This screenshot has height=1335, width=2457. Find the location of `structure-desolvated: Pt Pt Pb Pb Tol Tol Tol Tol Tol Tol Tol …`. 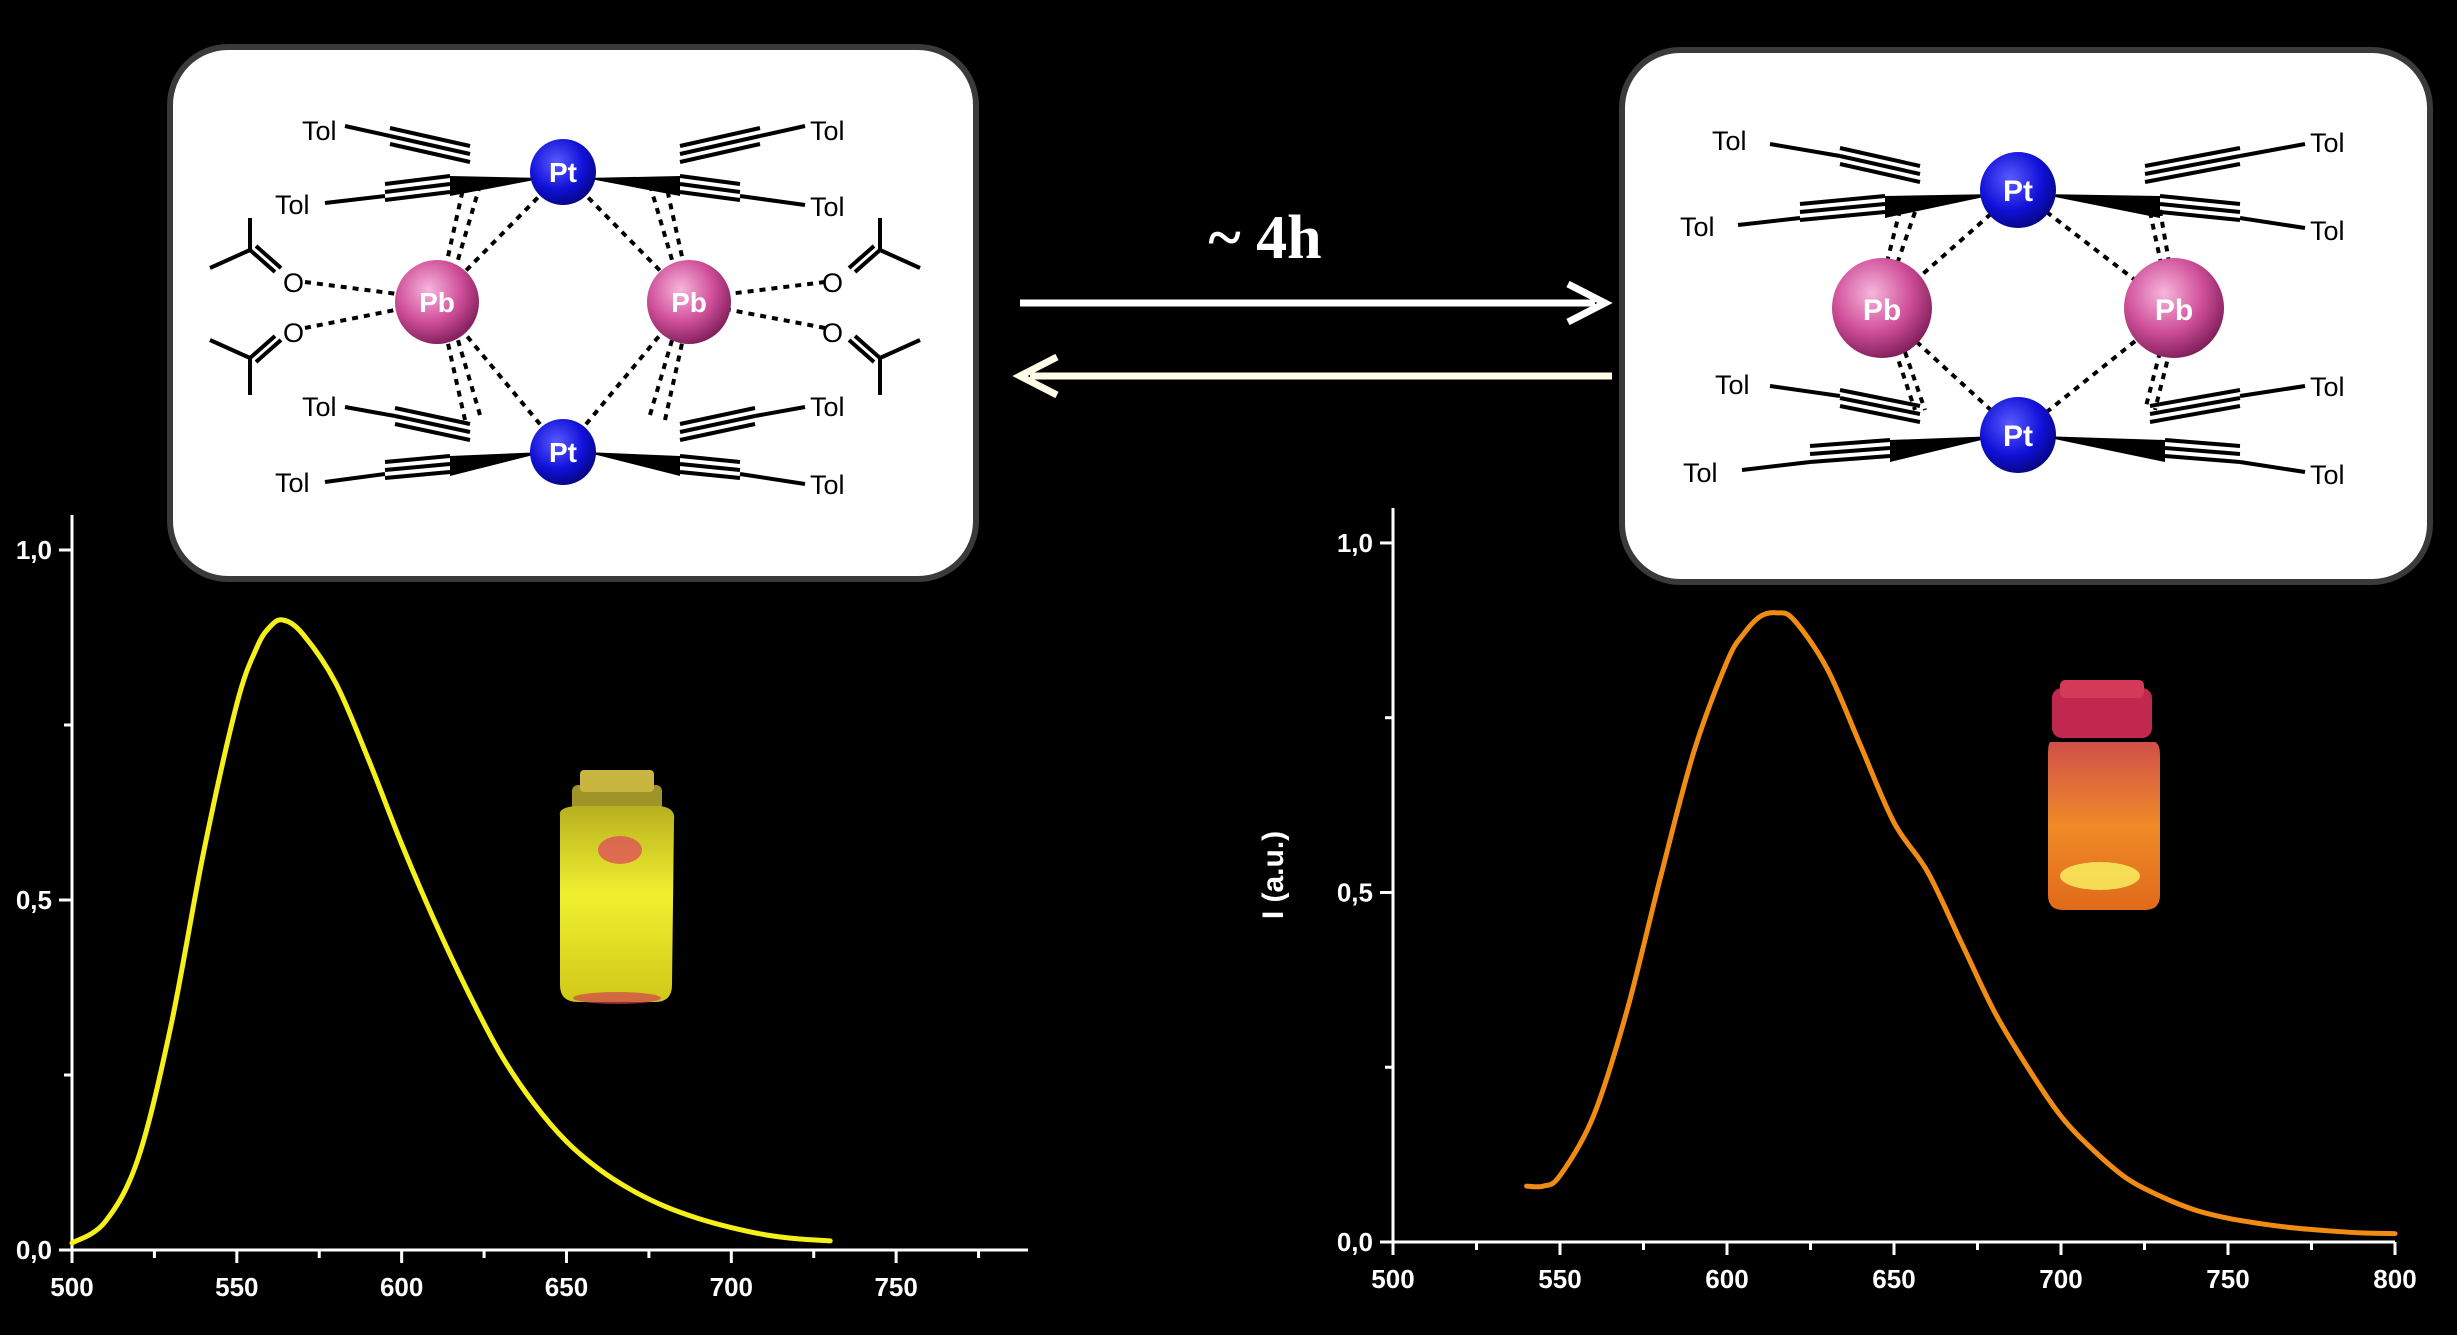

structure-desolvated: Pt Pt Pb Pb Tol Tol Tol Tol Tol Tol Tol … is located at coordinates (2026, 316).